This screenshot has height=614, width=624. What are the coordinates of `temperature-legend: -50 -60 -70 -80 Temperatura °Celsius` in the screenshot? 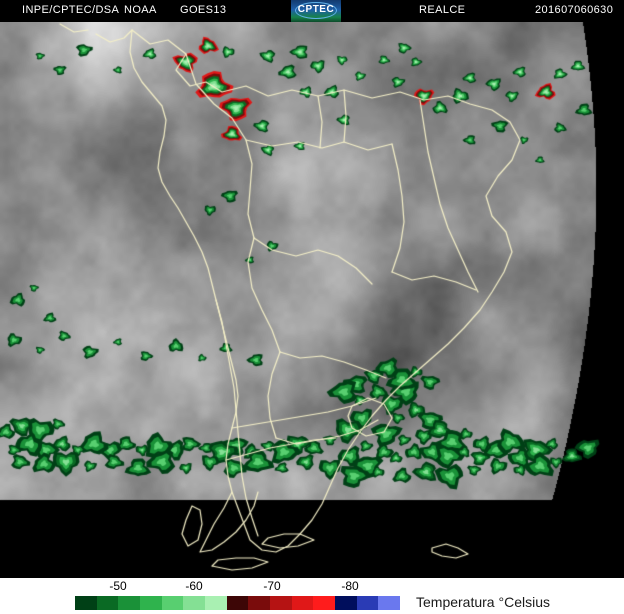 It's located at (312, 596).